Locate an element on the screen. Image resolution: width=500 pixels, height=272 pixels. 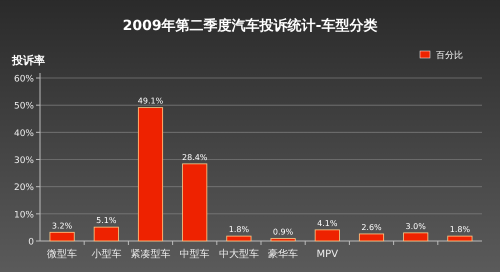
y-tick-label: 30% is located at coordinates (24, 161).